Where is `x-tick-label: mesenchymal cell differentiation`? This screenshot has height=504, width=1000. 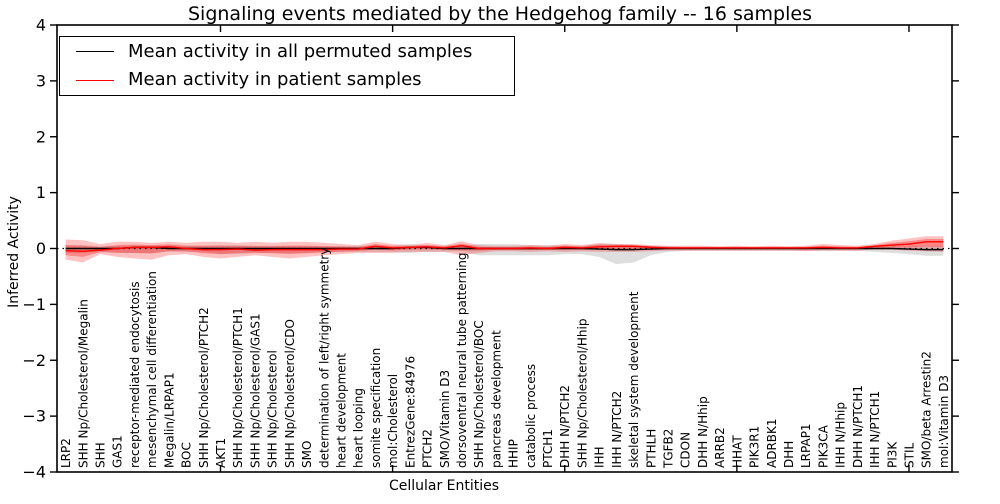
x-tick-label: mesenchymal cell differentiation is located at coordinates (152, 369).